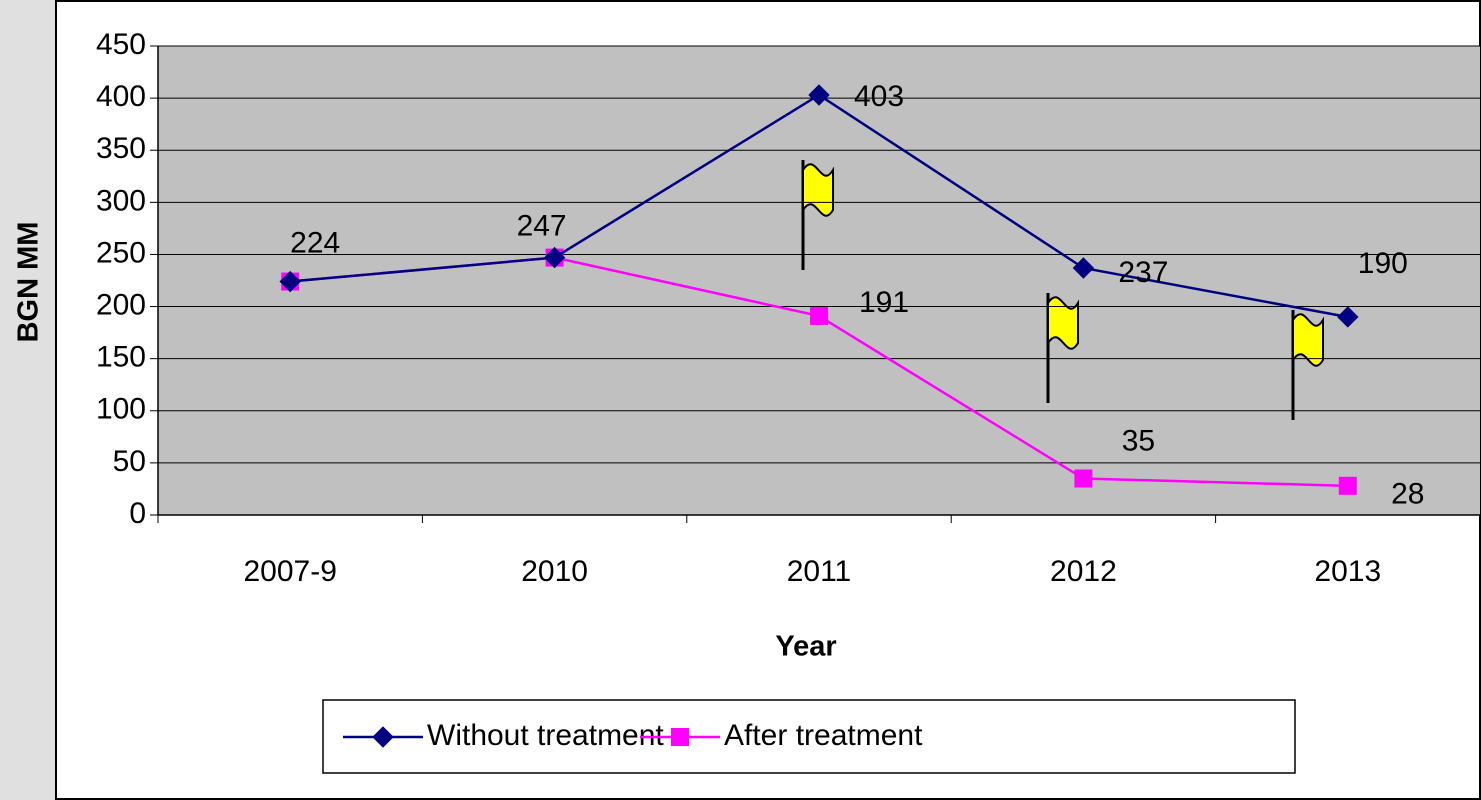 Image resolution: width=1481 pixels, height=800 pixels. I want to click on x-tick-label: 2010, so click(554, 571).